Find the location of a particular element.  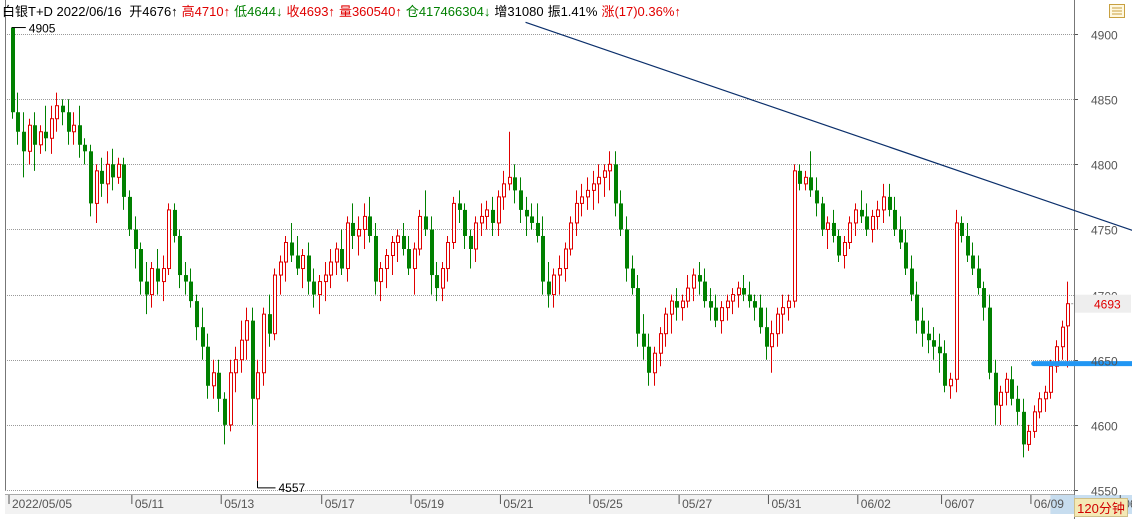

x-tick-label: 05/11 is located at coordinates (149, 504).